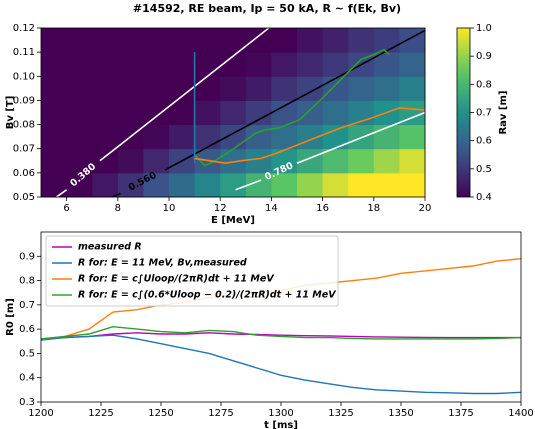 This screenshot has width=535, height=429. I want to click on x-tick-label: 14, so click(271, 208).